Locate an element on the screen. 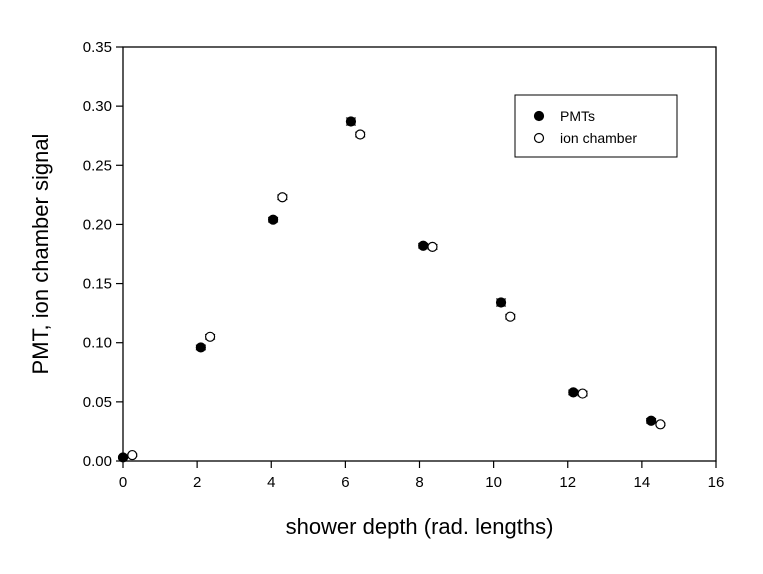 This screenshot has height=574, width=763. x-tick-label: 10 is located at coordinates (493, 482).